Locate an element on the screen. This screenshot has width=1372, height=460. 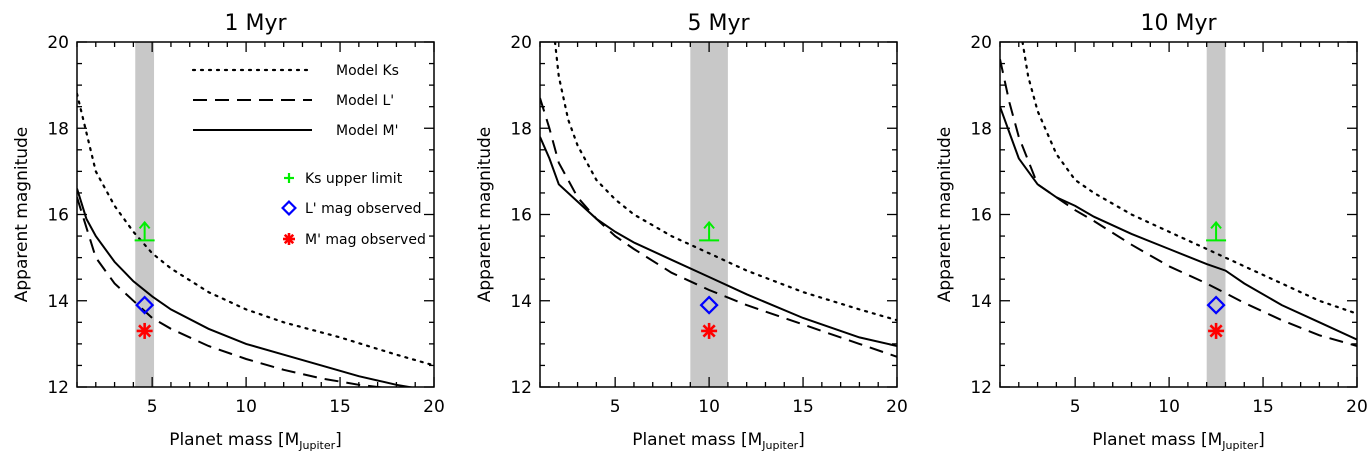
legend-marker-plus is located at coordinates (289, 178).